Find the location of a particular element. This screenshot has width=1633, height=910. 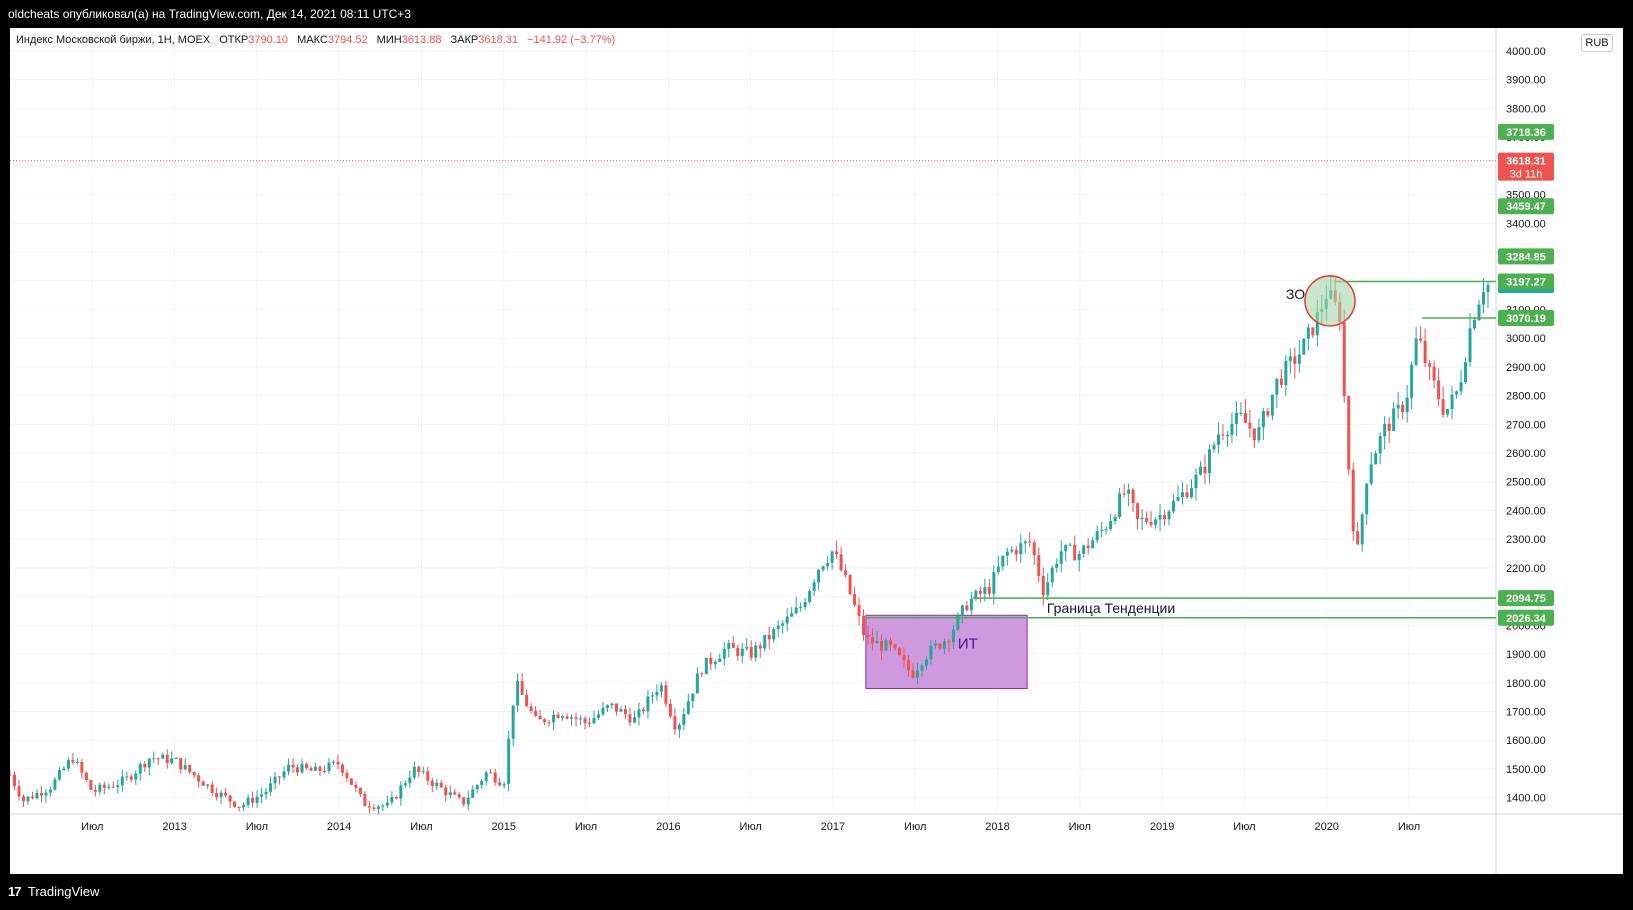

change-value: −141.92 (−3.77%) is located at coordinates (571, 40).